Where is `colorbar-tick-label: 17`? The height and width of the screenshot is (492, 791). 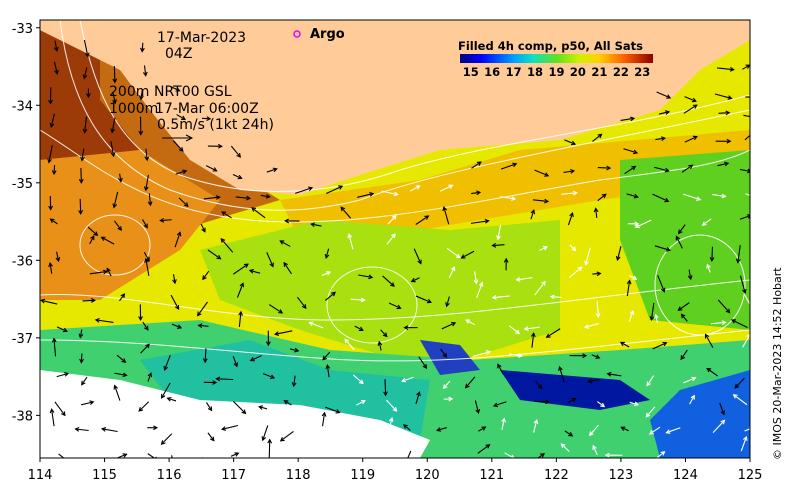
colorbar-tick-label: 17 is located at coordinates (514, 72).